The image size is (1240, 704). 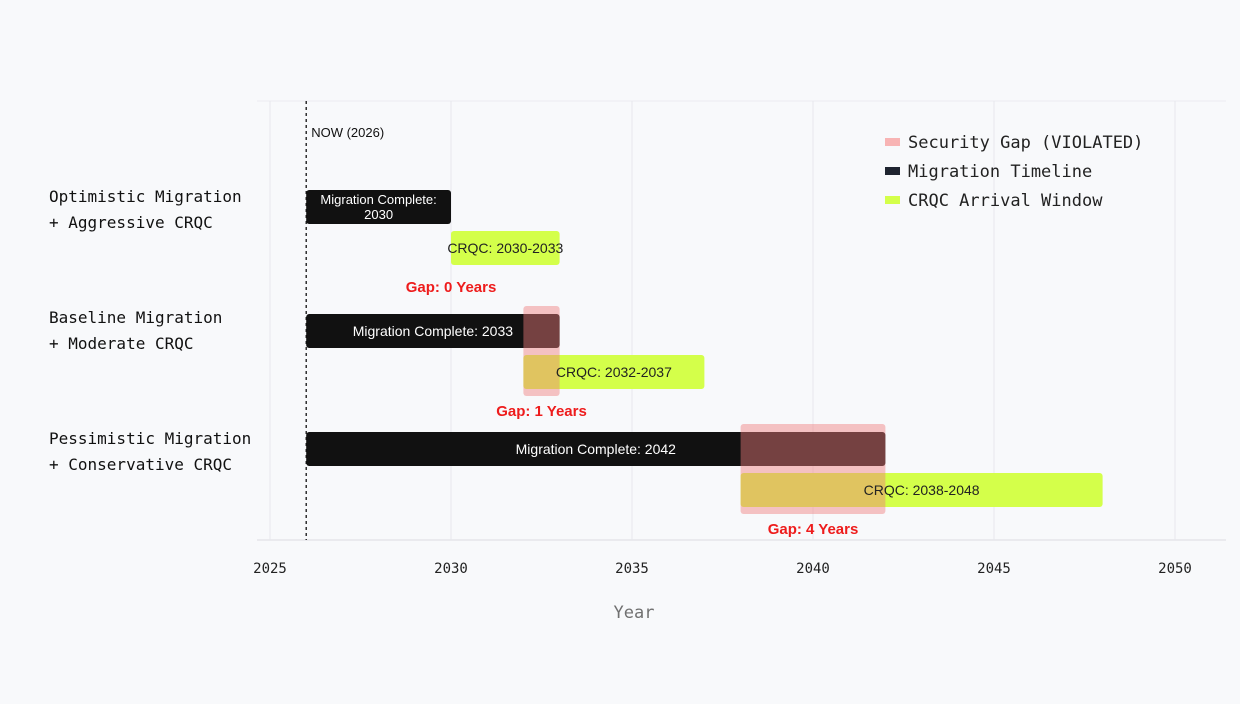 What do you see at coordinates (892, 171) in the screenshot?
I see `legend-swatch-migration` at bounding box center [892, 171].